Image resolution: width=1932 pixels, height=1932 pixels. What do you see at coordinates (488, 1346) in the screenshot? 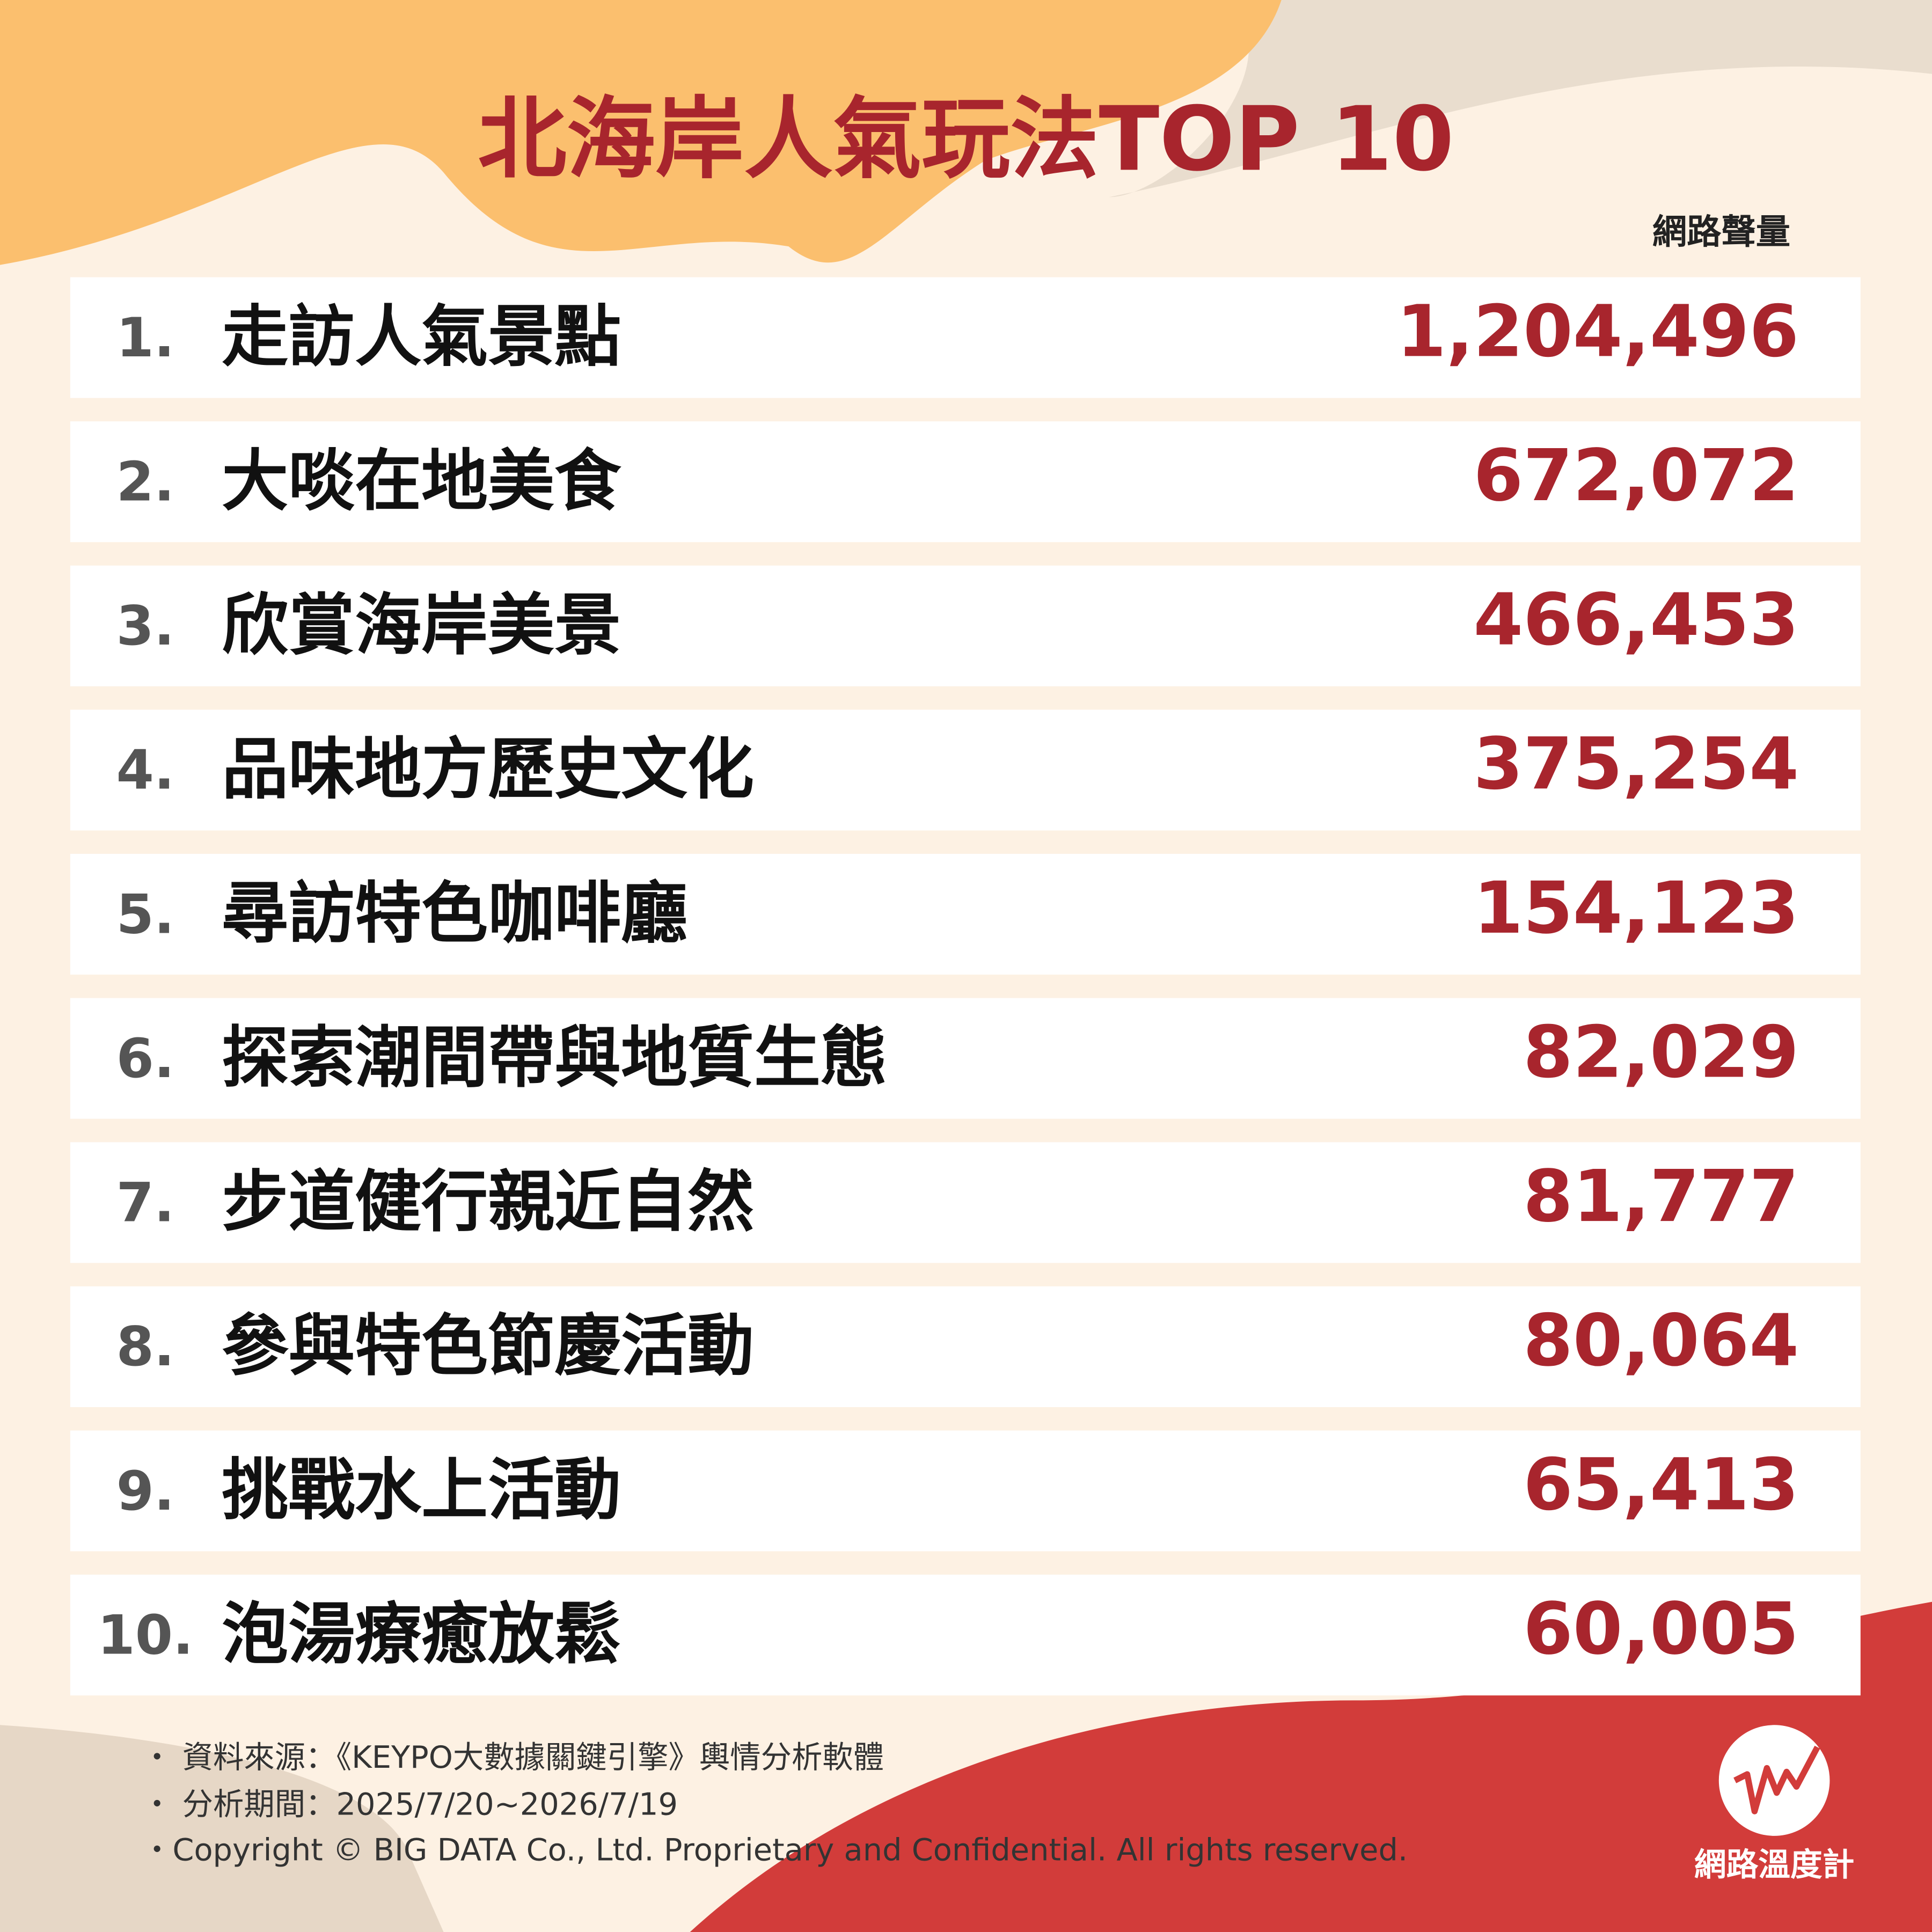
I see `item-name: 參與特色節慶活動` at bounding box center [488, 1346].